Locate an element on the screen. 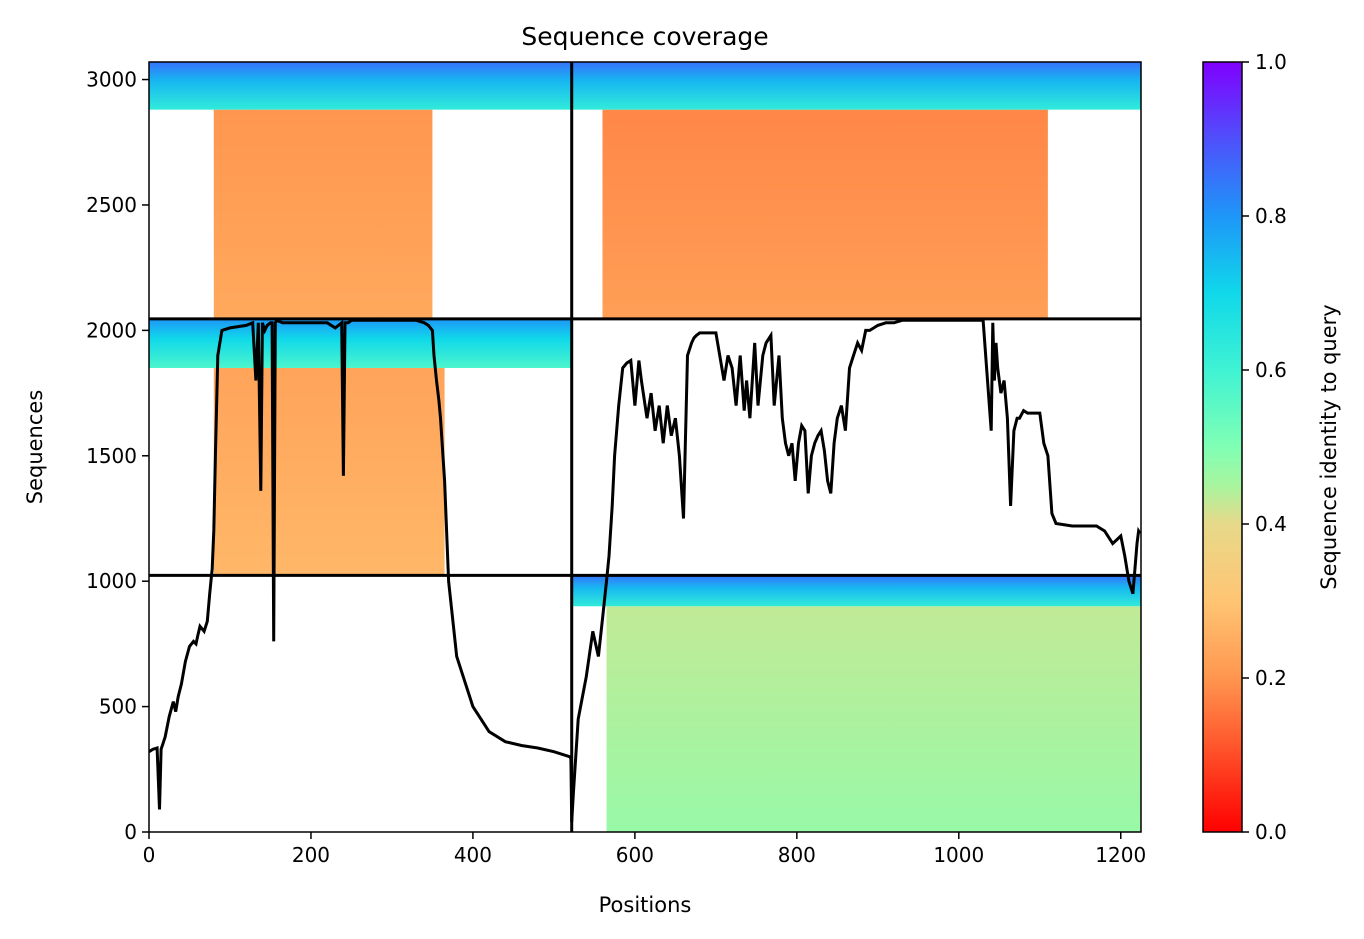  colorbar-tick-label: 0.2 is located at coordinates (1271, 678).